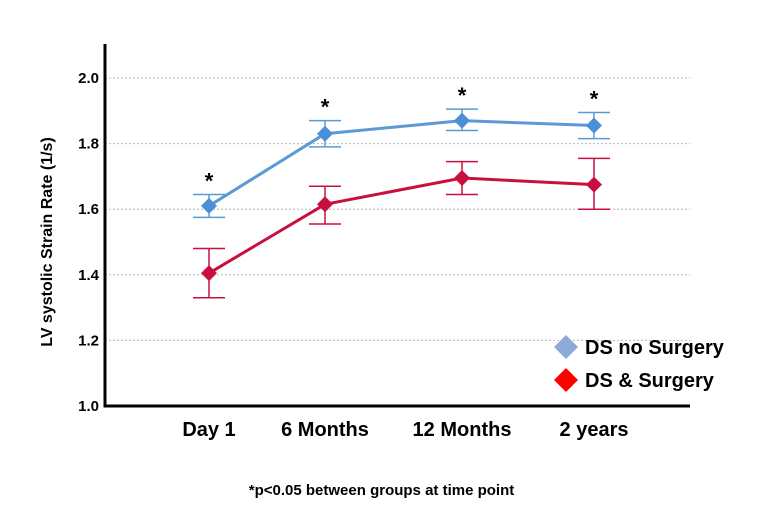 The image size is (763, 532). I want to click on y-tick-label: 1.6, so click(88, 209).